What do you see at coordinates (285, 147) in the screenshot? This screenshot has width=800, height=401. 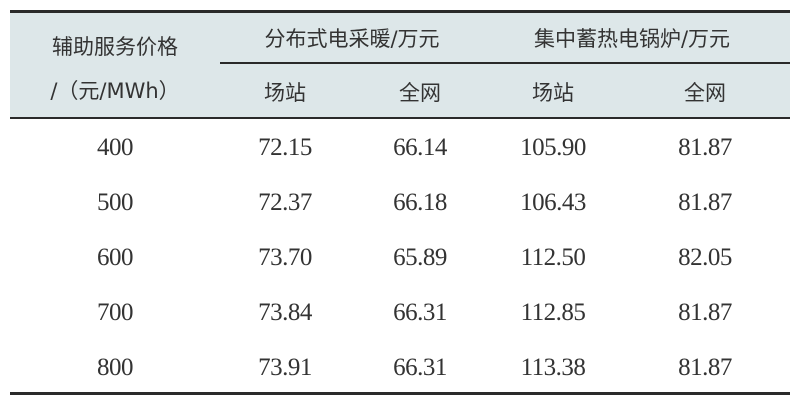 I see `value-cell: 72.15` at bounding box center [285, 147].